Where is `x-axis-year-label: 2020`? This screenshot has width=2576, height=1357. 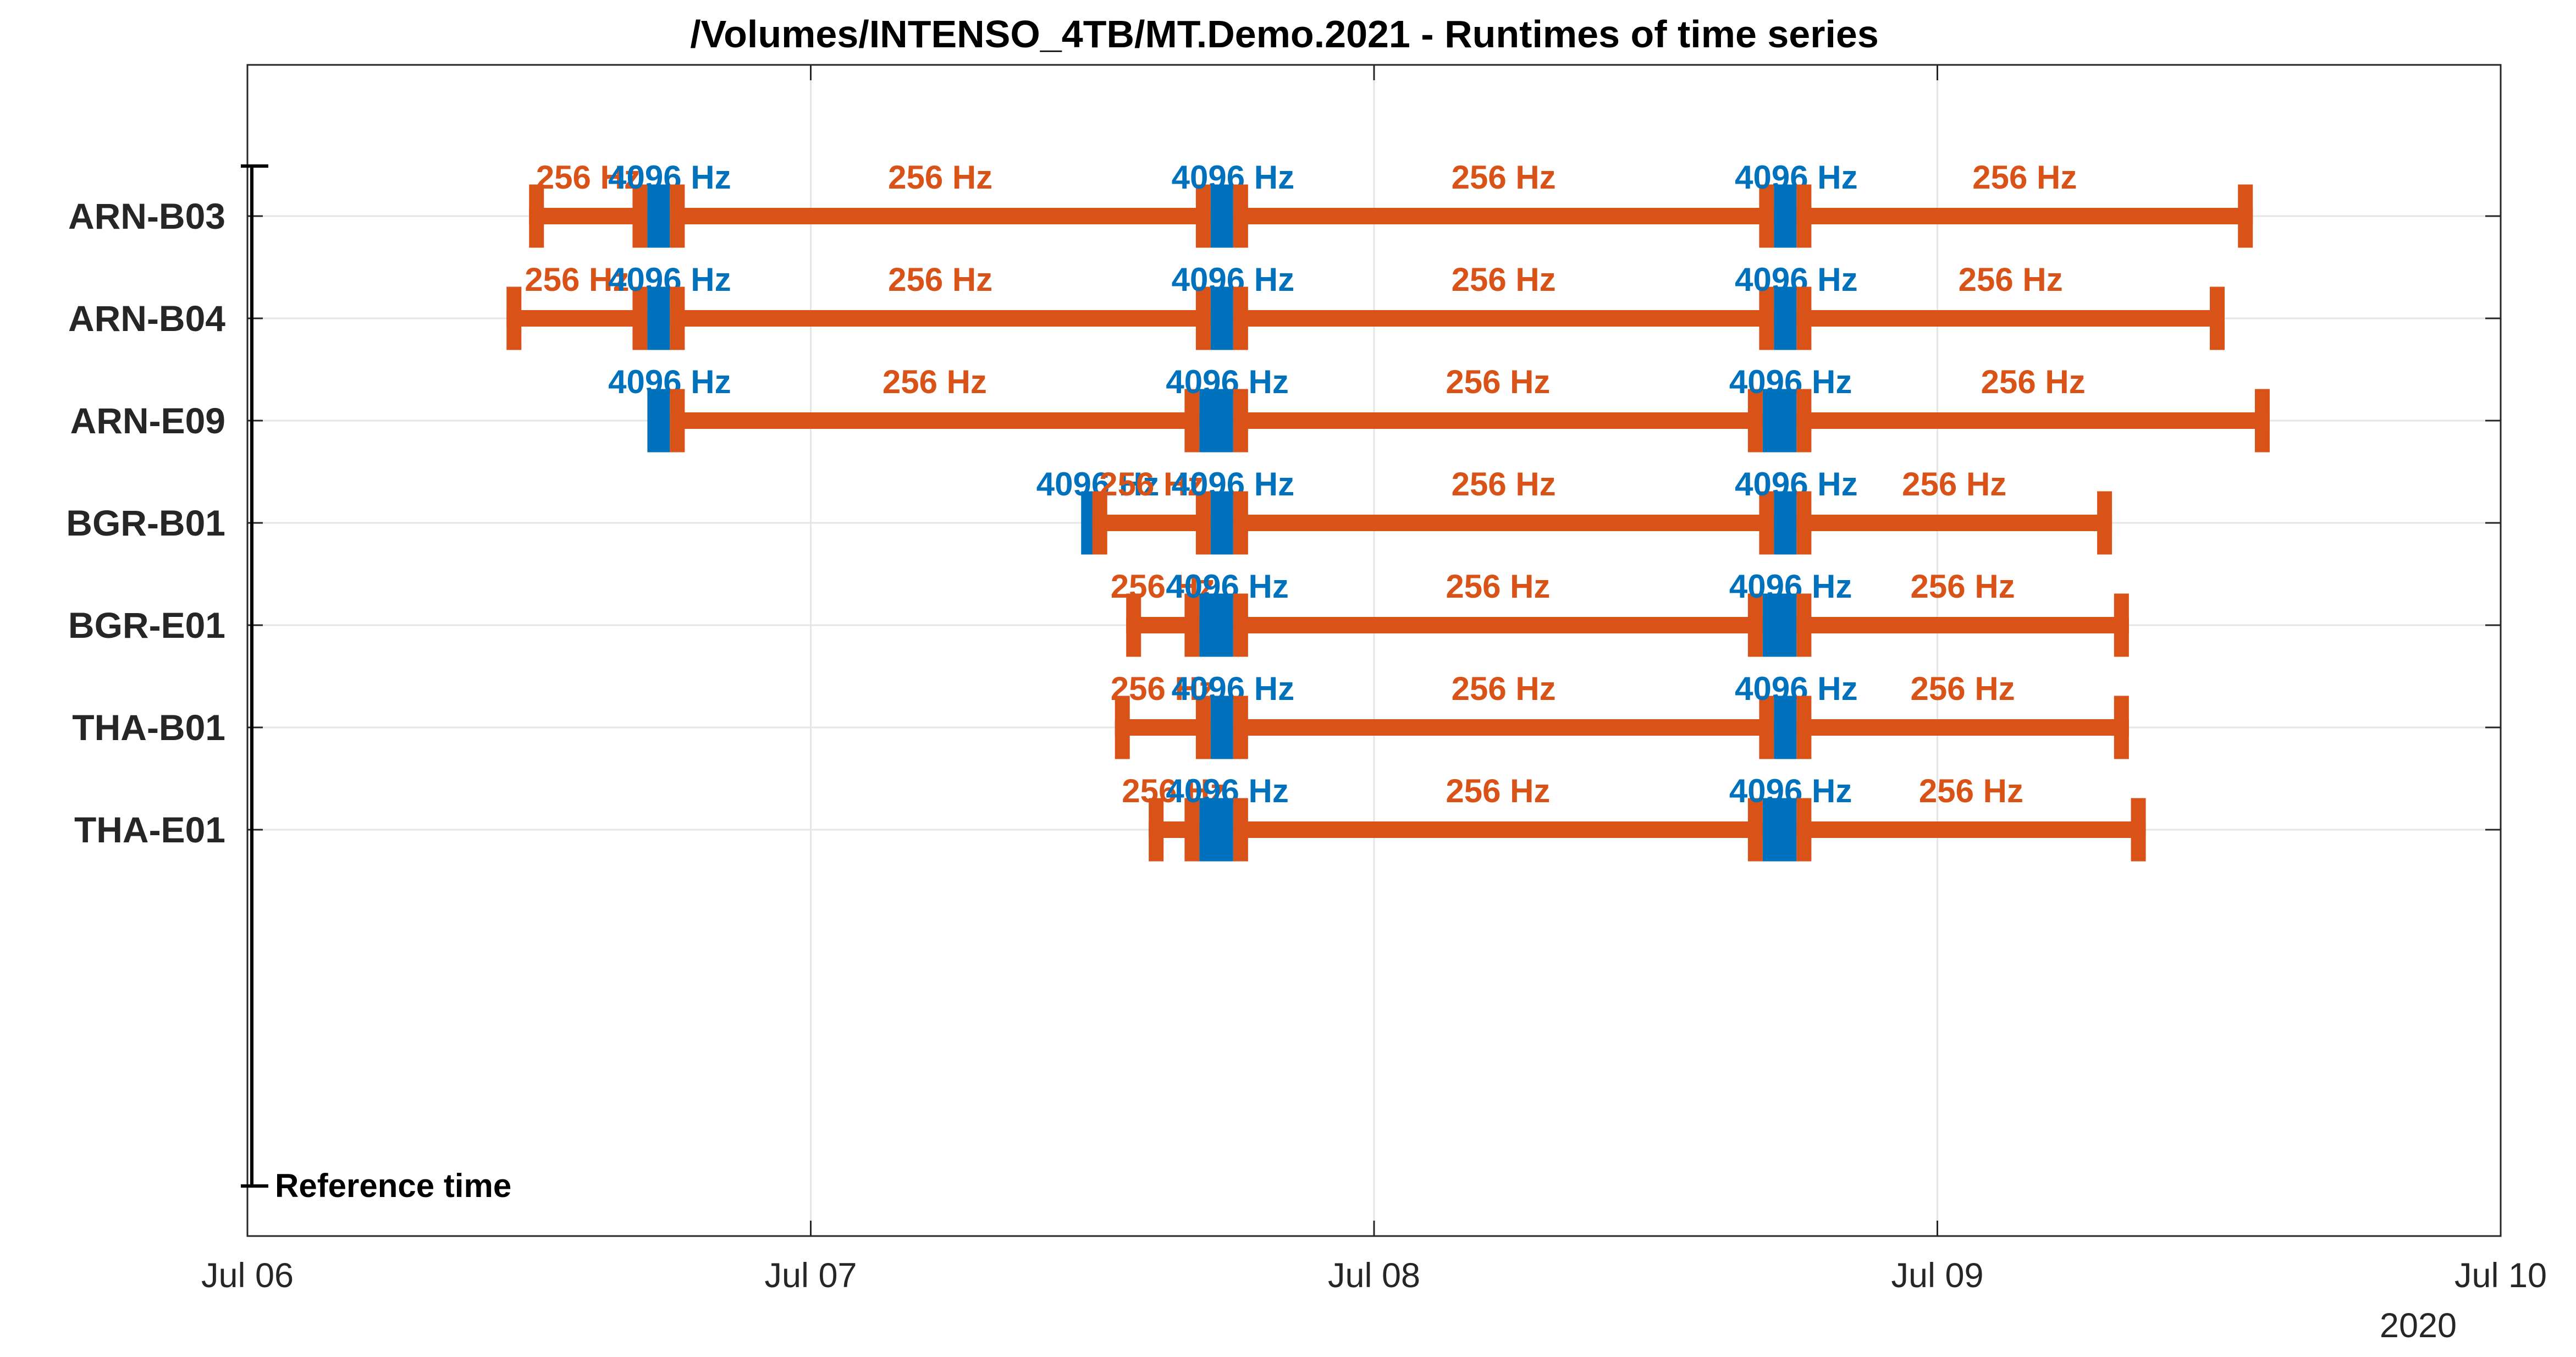 x-axis-year-label: 2020 is located at coordinates (2418, 1325).